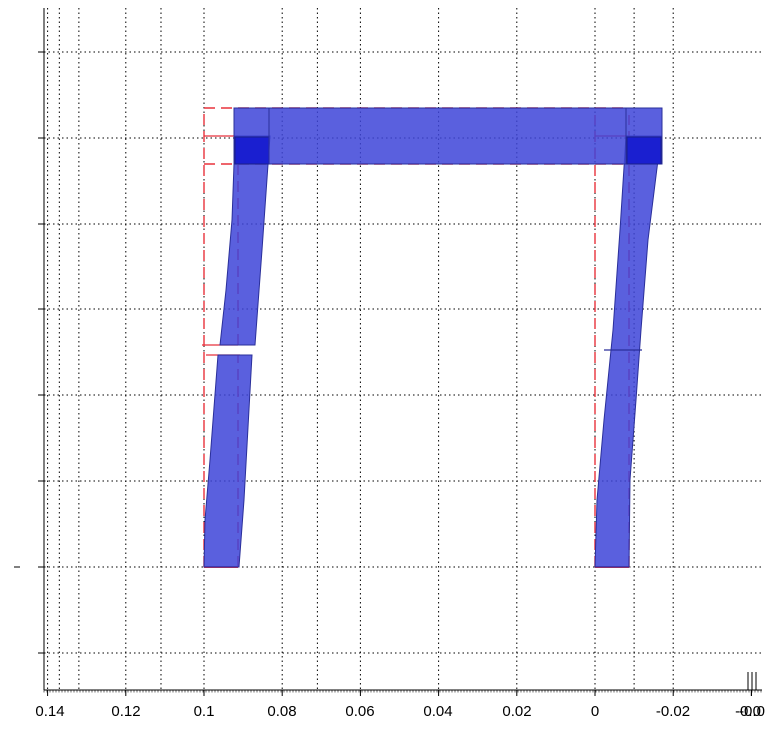 This screenshot has height=741, width=767. Describe the element at coordinates (359, 711) in the screenshot. I see `x-tick-label: 0.06` at that location.